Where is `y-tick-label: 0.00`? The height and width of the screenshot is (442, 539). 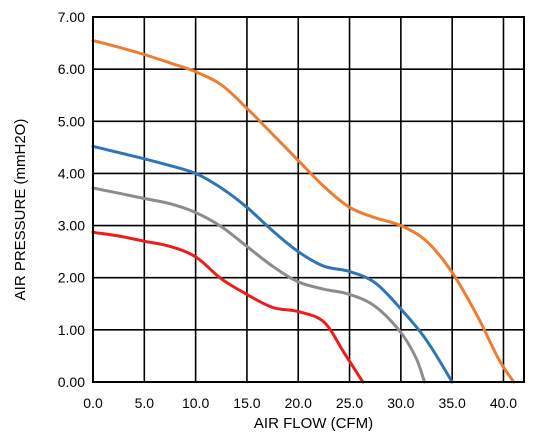 y-tick-label: 0.00 is located at coordinates (71, 382).